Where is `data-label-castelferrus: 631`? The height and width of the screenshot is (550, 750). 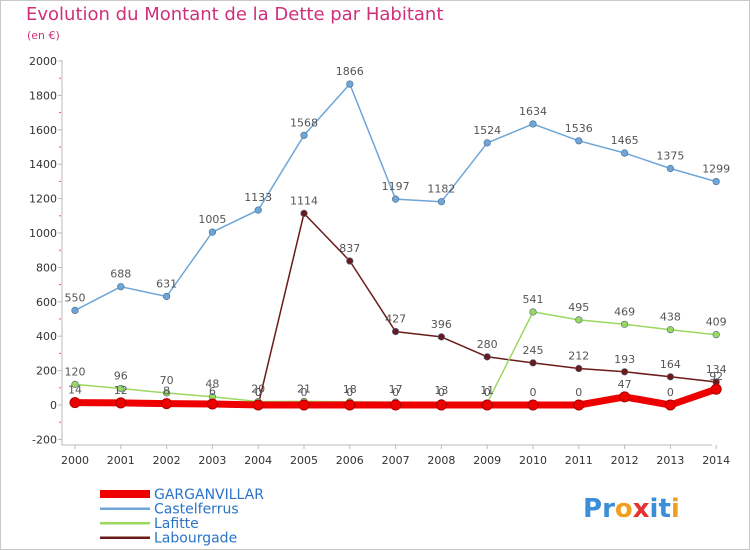 data-label-castelferrus: 631 is located at coordinates (166, 283).